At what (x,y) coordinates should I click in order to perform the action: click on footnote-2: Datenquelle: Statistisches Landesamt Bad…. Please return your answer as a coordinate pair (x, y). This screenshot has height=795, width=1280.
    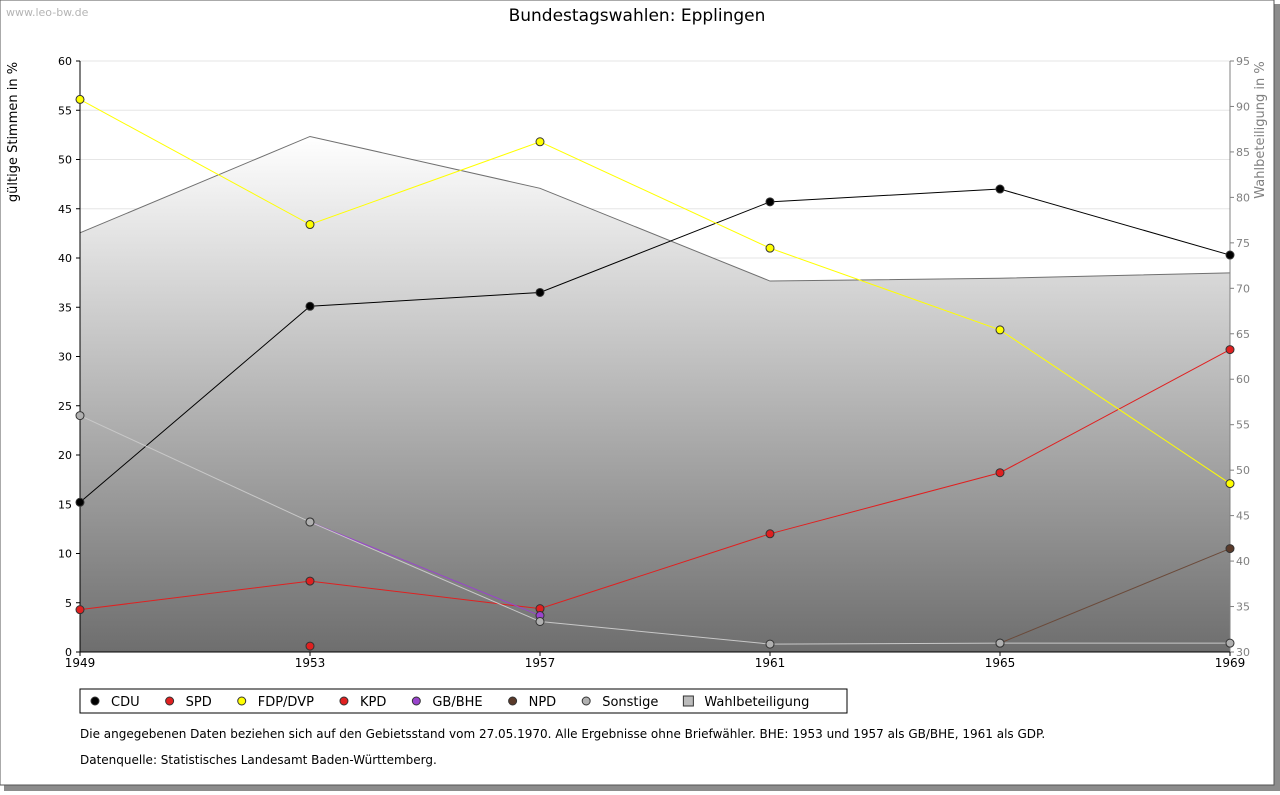
    Looking at the image, I should click on (258, 760).